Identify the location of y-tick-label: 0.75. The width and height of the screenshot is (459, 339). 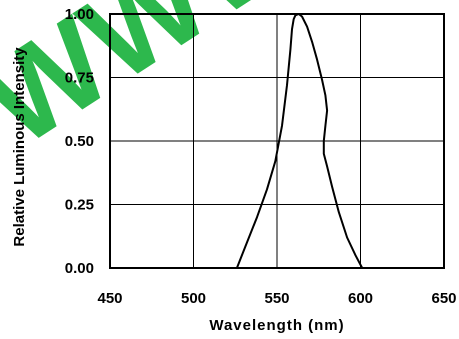
(79, 78).